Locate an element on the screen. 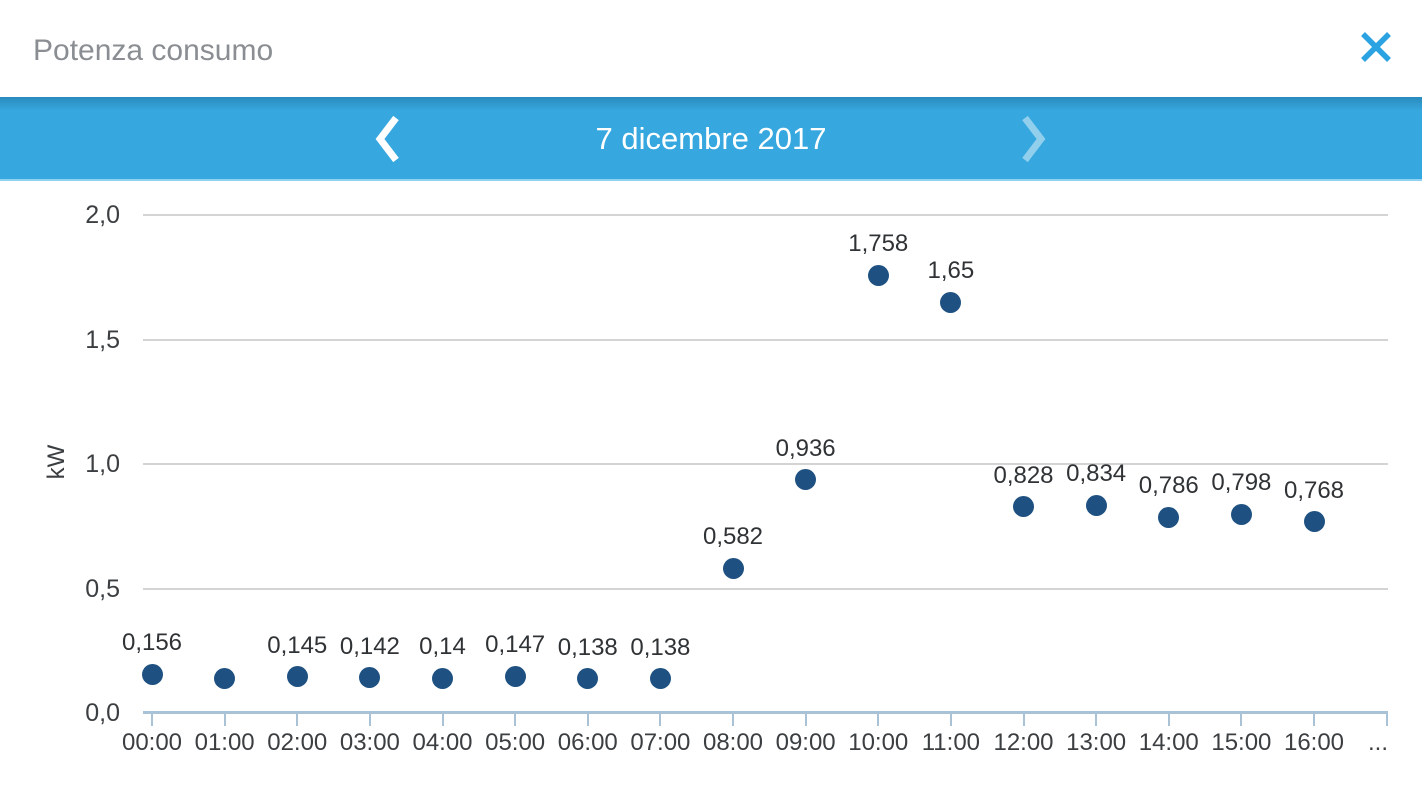 This screenshot has width=1422, height=800. close-button is located at coordinates (1376, 47).